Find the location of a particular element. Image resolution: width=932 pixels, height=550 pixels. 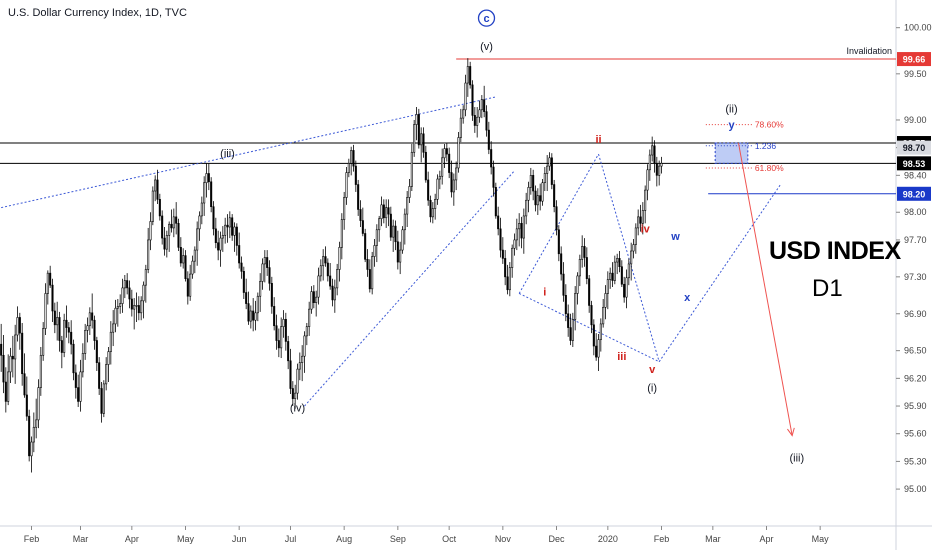

x-tick-label: Oct is located at coordinates (449, 539).